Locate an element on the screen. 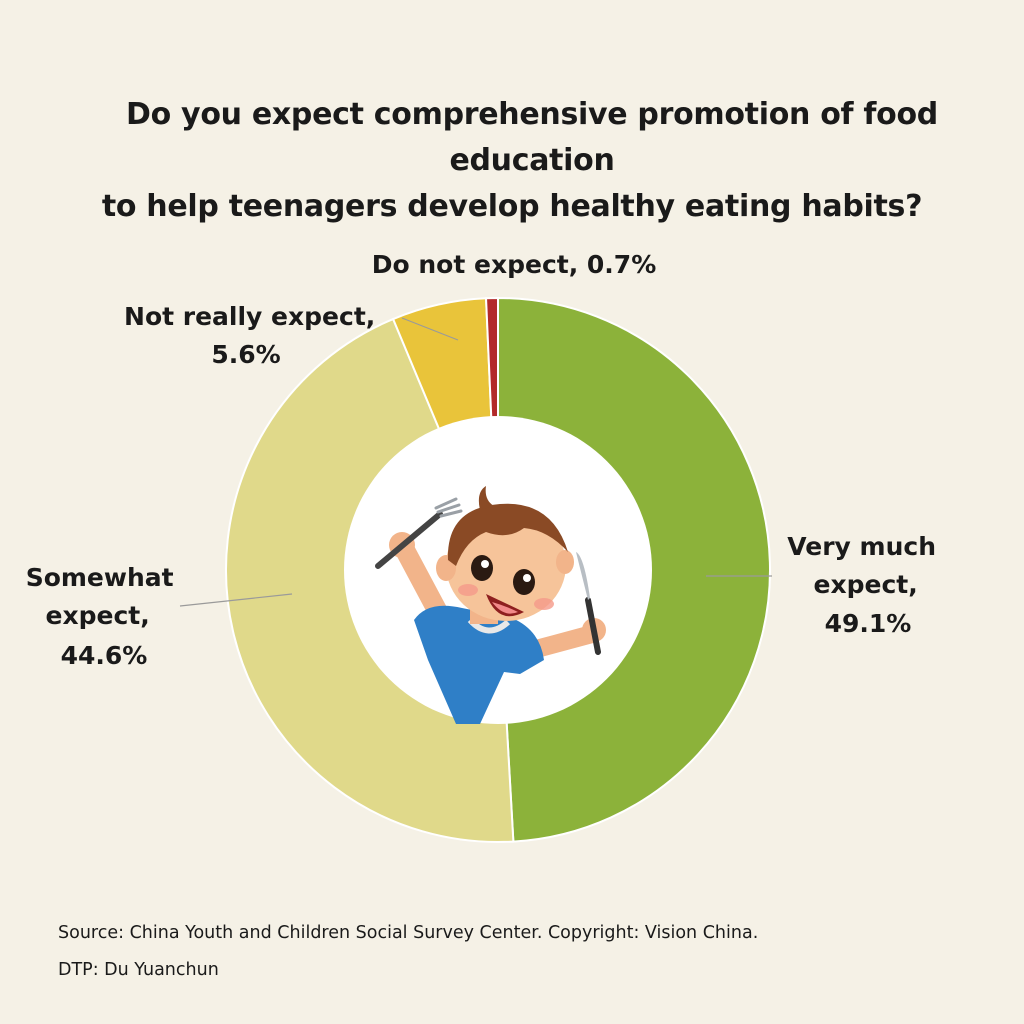 The image size is (1024, 1024). dtp-credit: DTP: Du Yuanchun is located at coordinates (138, 970).